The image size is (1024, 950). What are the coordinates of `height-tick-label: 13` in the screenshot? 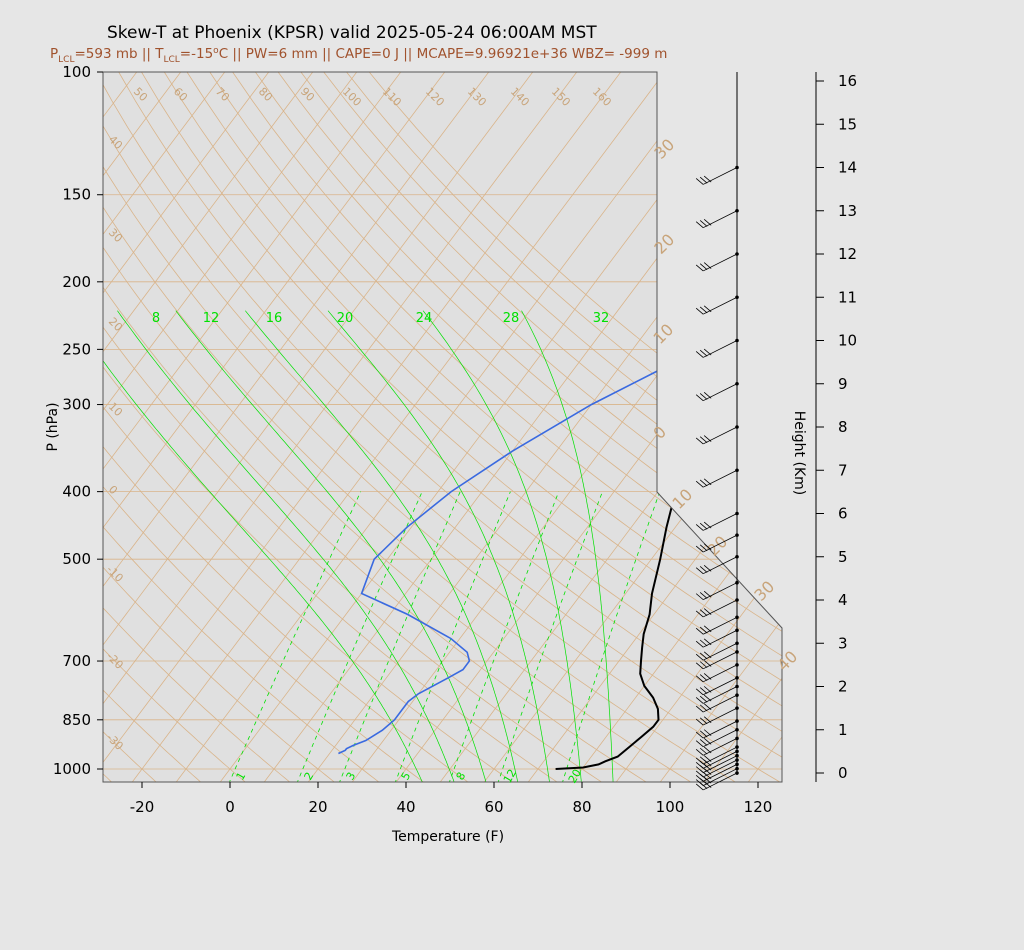 It's located at (847, 211).